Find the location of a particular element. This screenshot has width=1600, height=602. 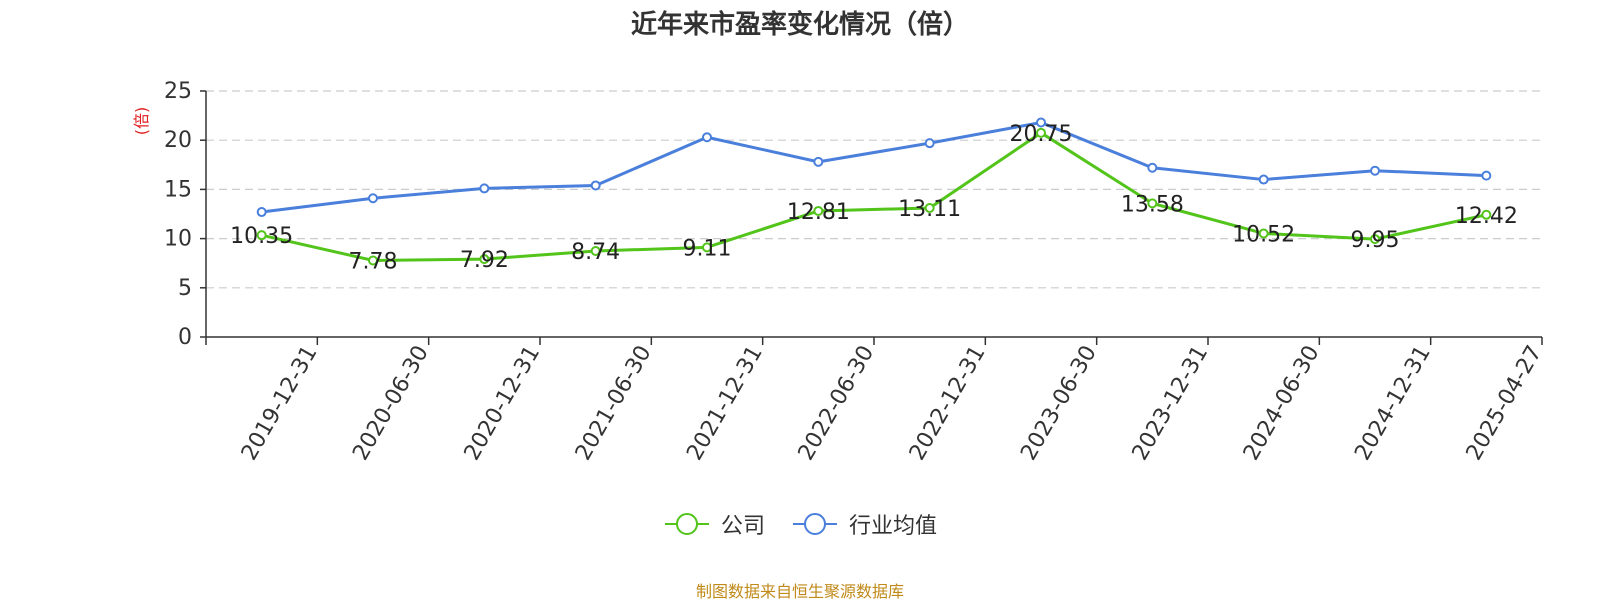

legend-label-industry: 行业均值 is located at coordinates (893, 526).